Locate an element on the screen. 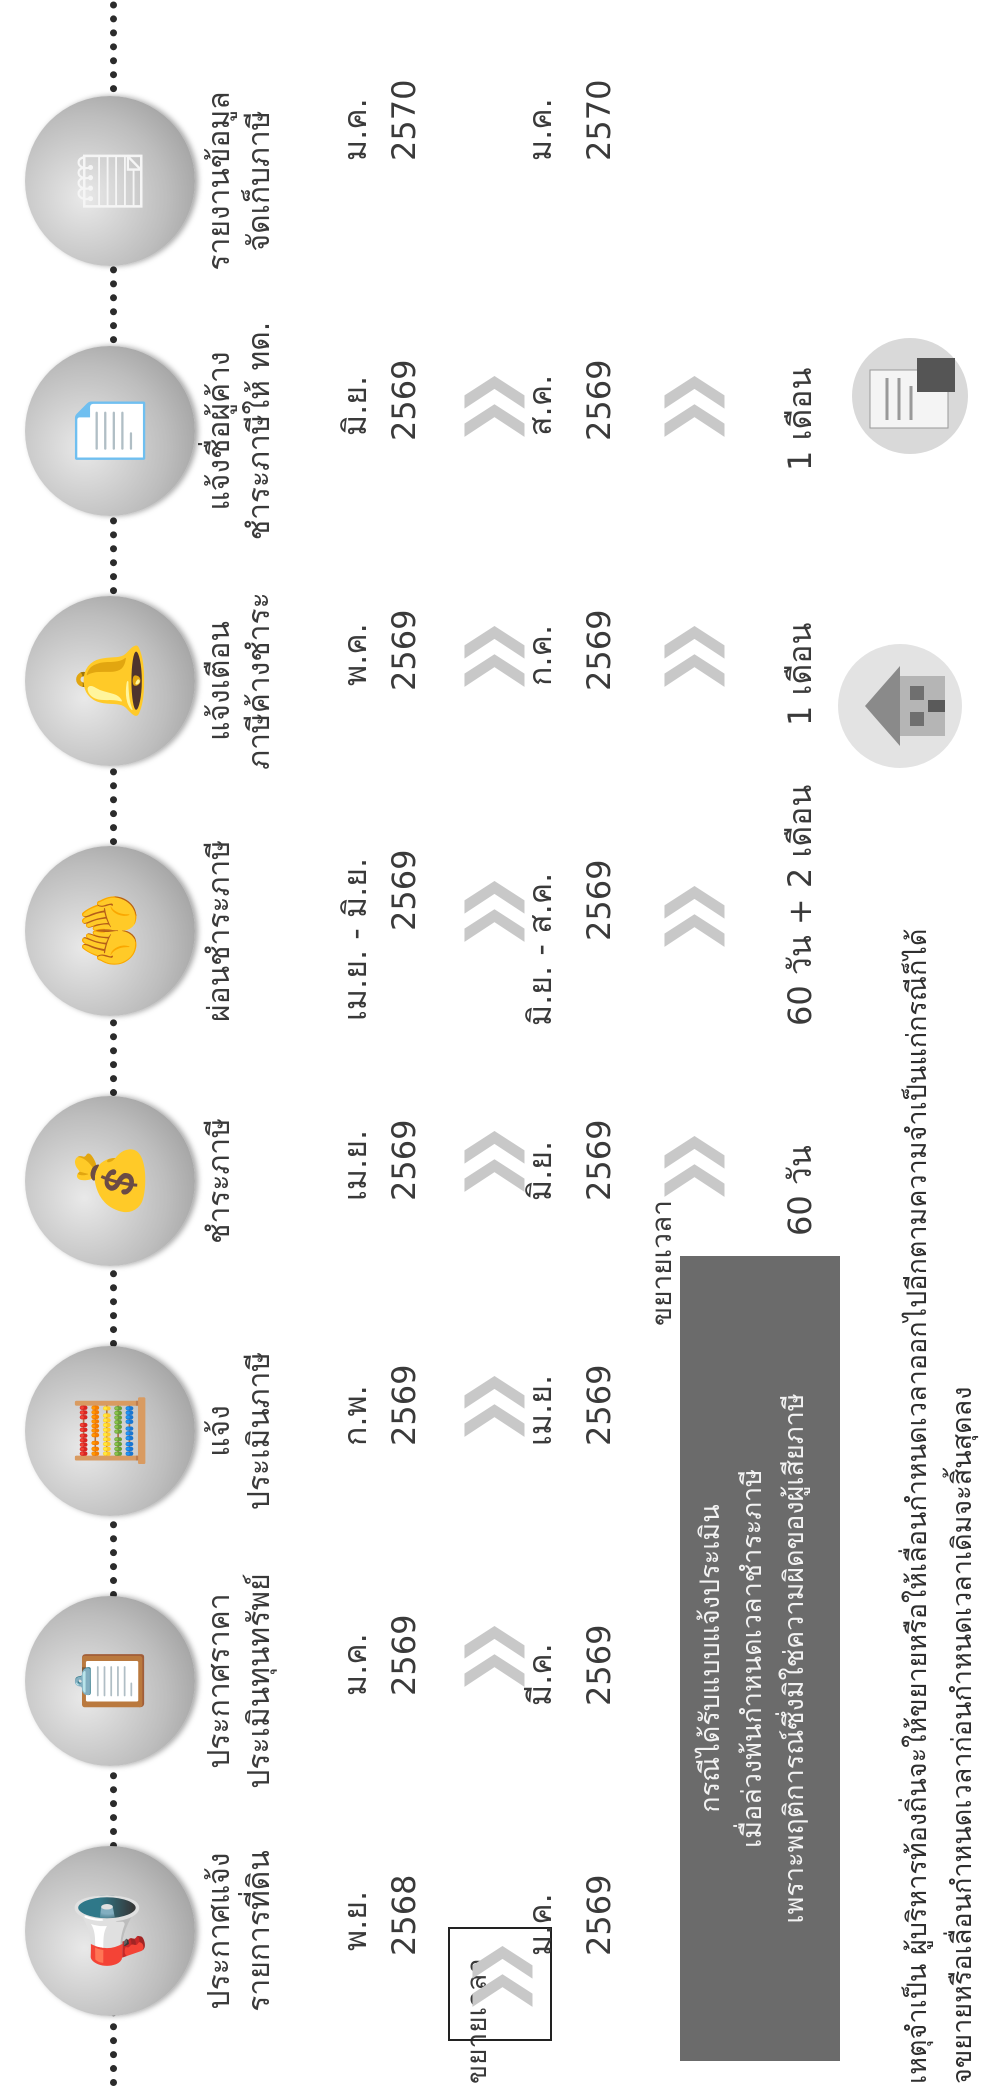  alarm-bell-icon: 🔔 is located at coordinates (110, 681).